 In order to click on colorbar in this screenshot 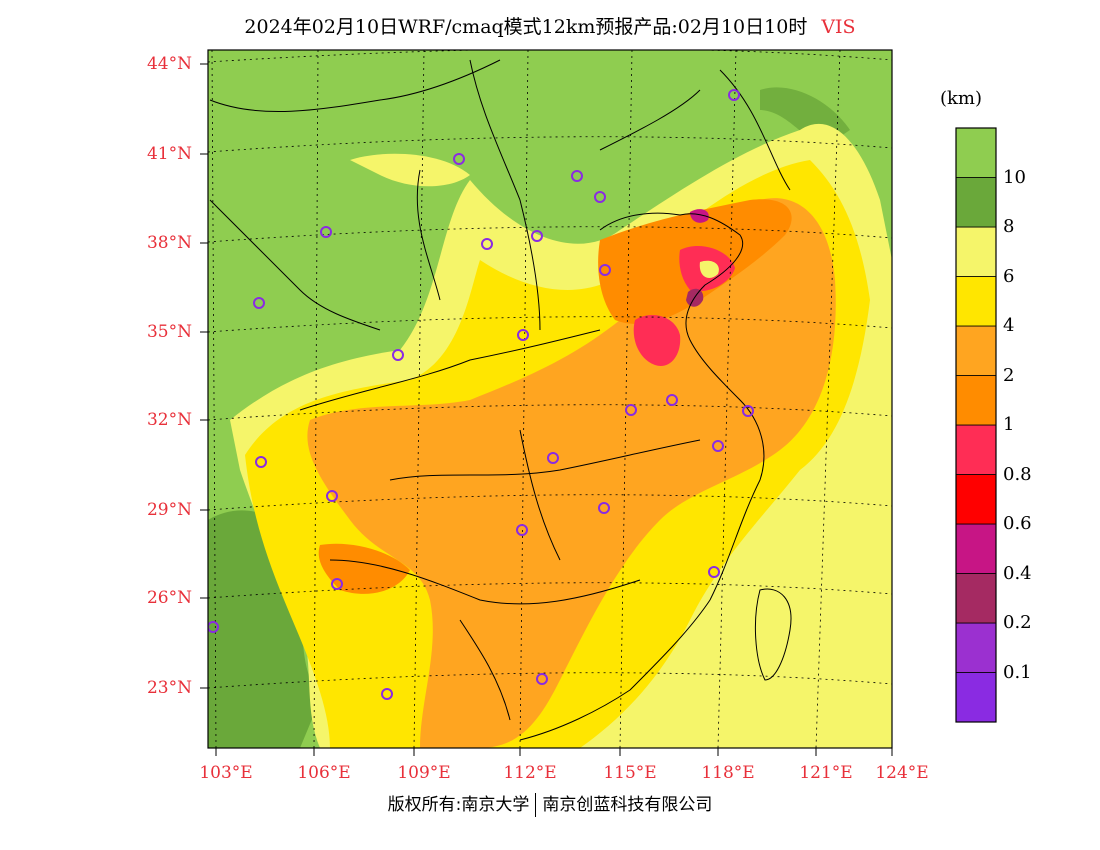, I will do `click(976, 425)`.